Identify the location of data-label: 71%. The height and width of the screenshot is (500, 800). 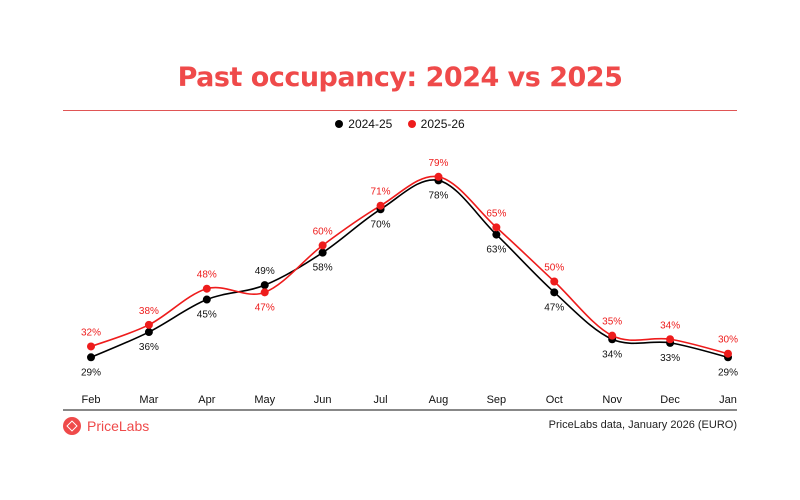
(381, 192).